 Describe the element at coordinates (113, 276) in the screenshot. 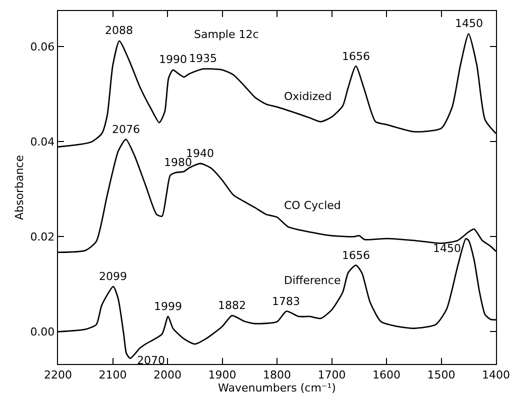

I see `annotation: 2099` at that location.